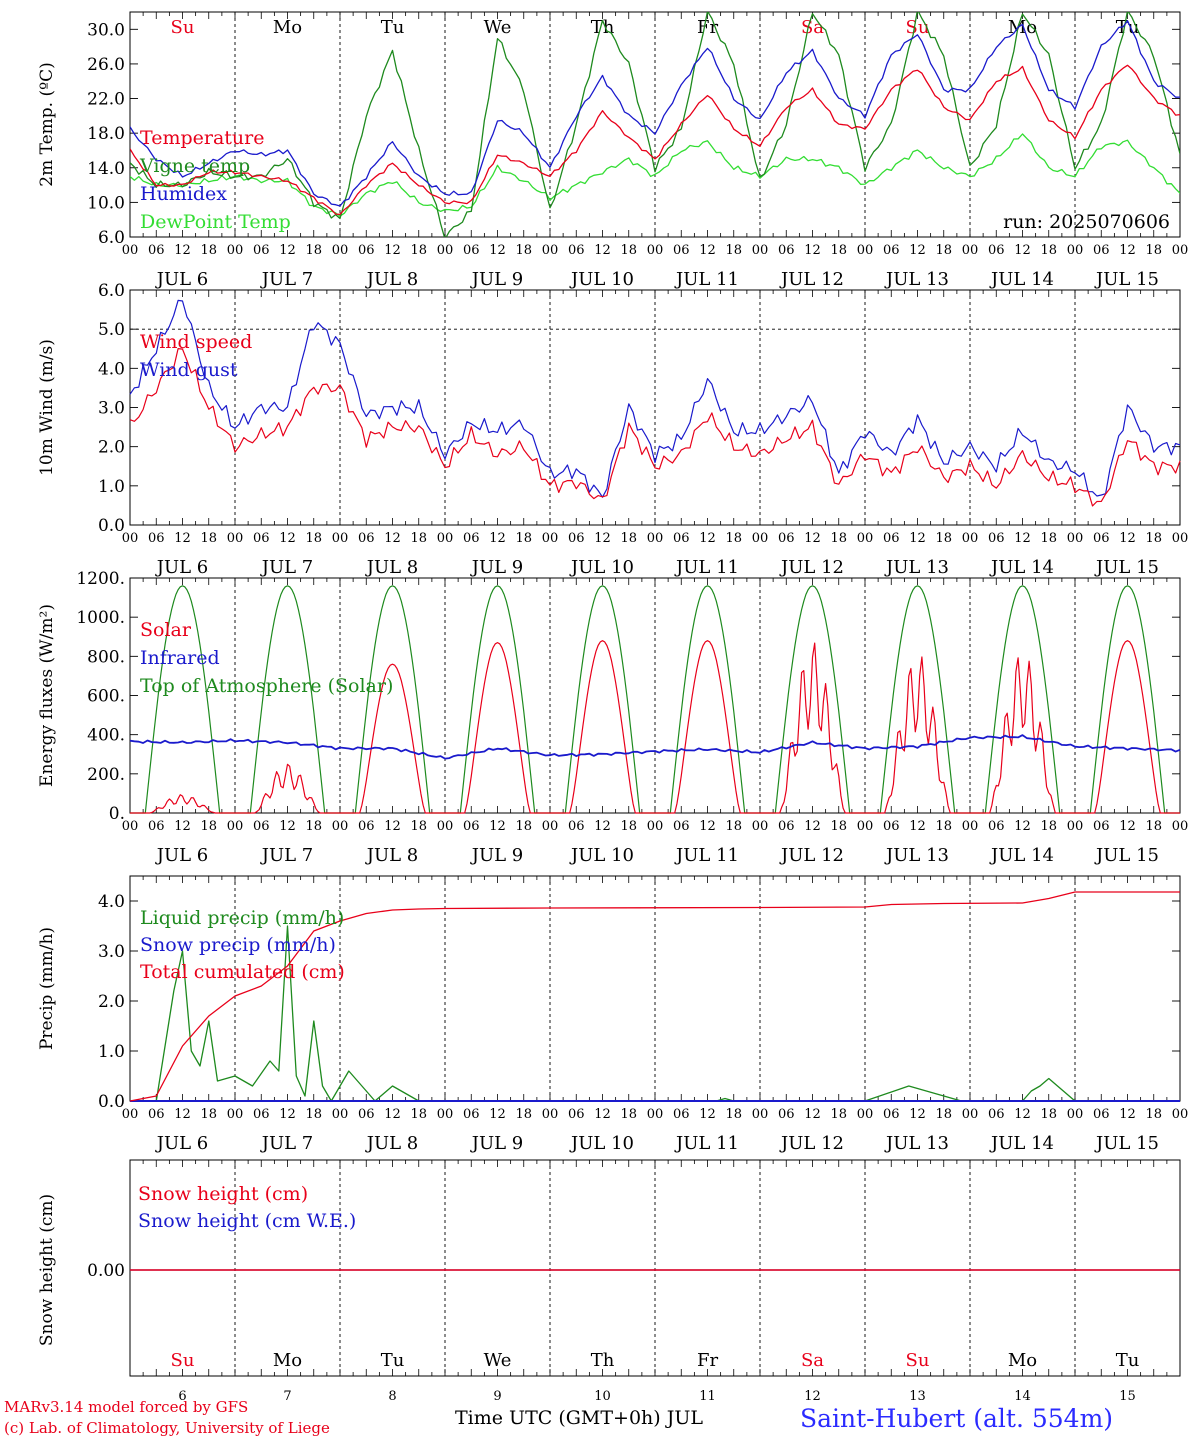 The width and height of the screenshot is (1194, 1440). What do you see at coordinates (111, 409) in the screenshot?
I see `y-tick-label: 3.0` at bounding box center [111, 409].